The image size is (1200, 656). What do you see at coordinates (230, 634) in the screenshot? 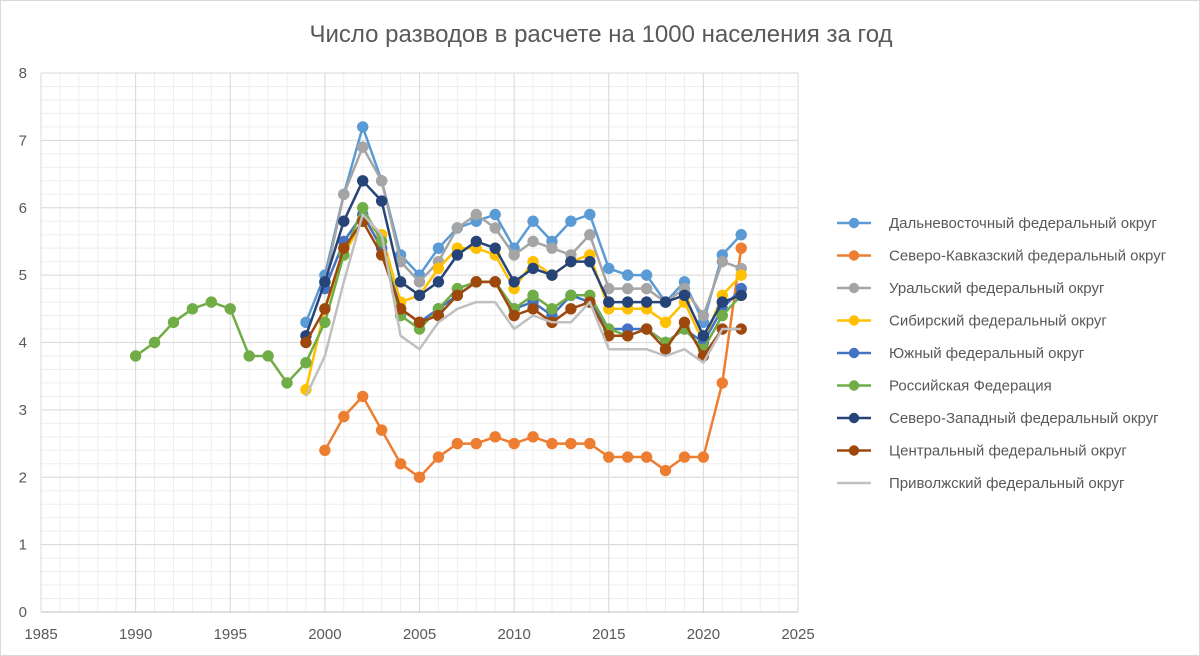
I see `x-tick-label: 1995` at bounding box center [230, 634].